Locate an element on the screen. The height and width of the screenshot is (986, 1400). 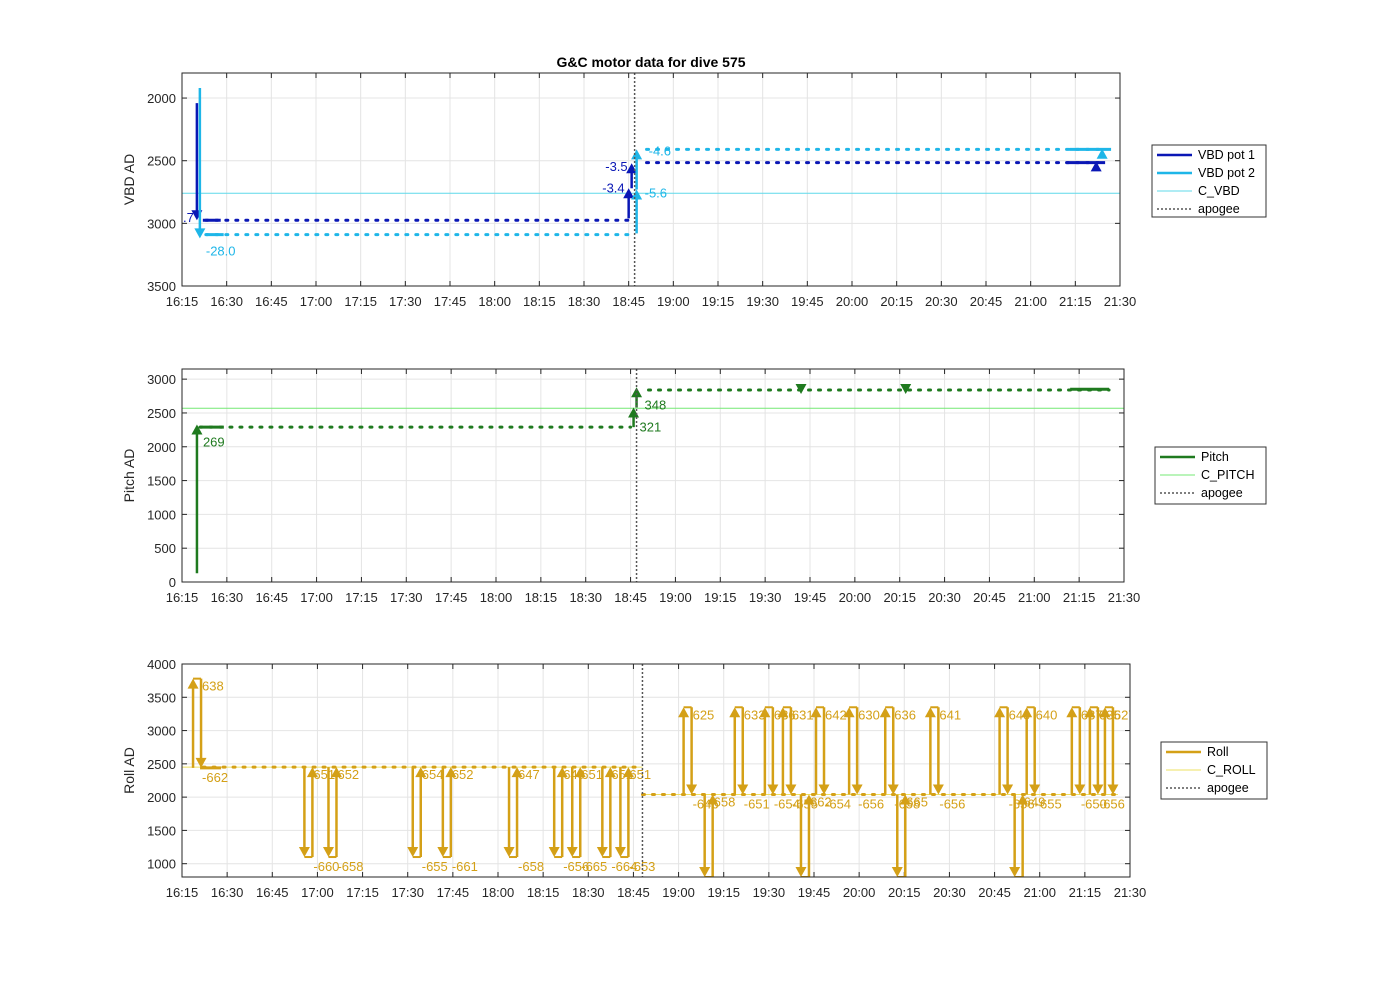
roll-pulse-label-end: -660 is located at coordinates (326, 866).